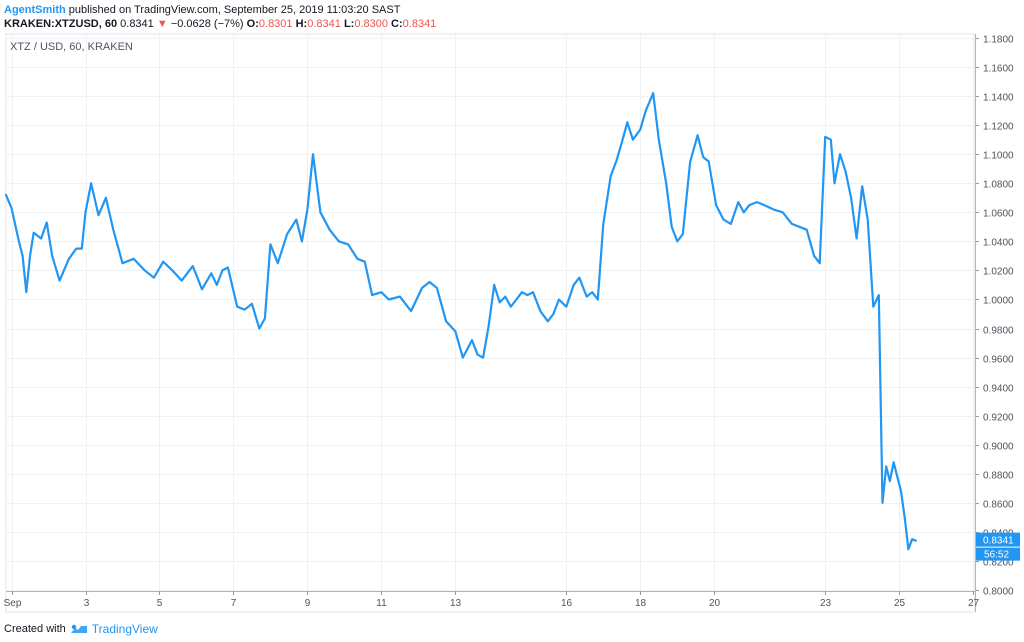 The width and height of the screenshot is (1024, 642). I want to click on y-tick-label: 0.8600, so click(998, 505).